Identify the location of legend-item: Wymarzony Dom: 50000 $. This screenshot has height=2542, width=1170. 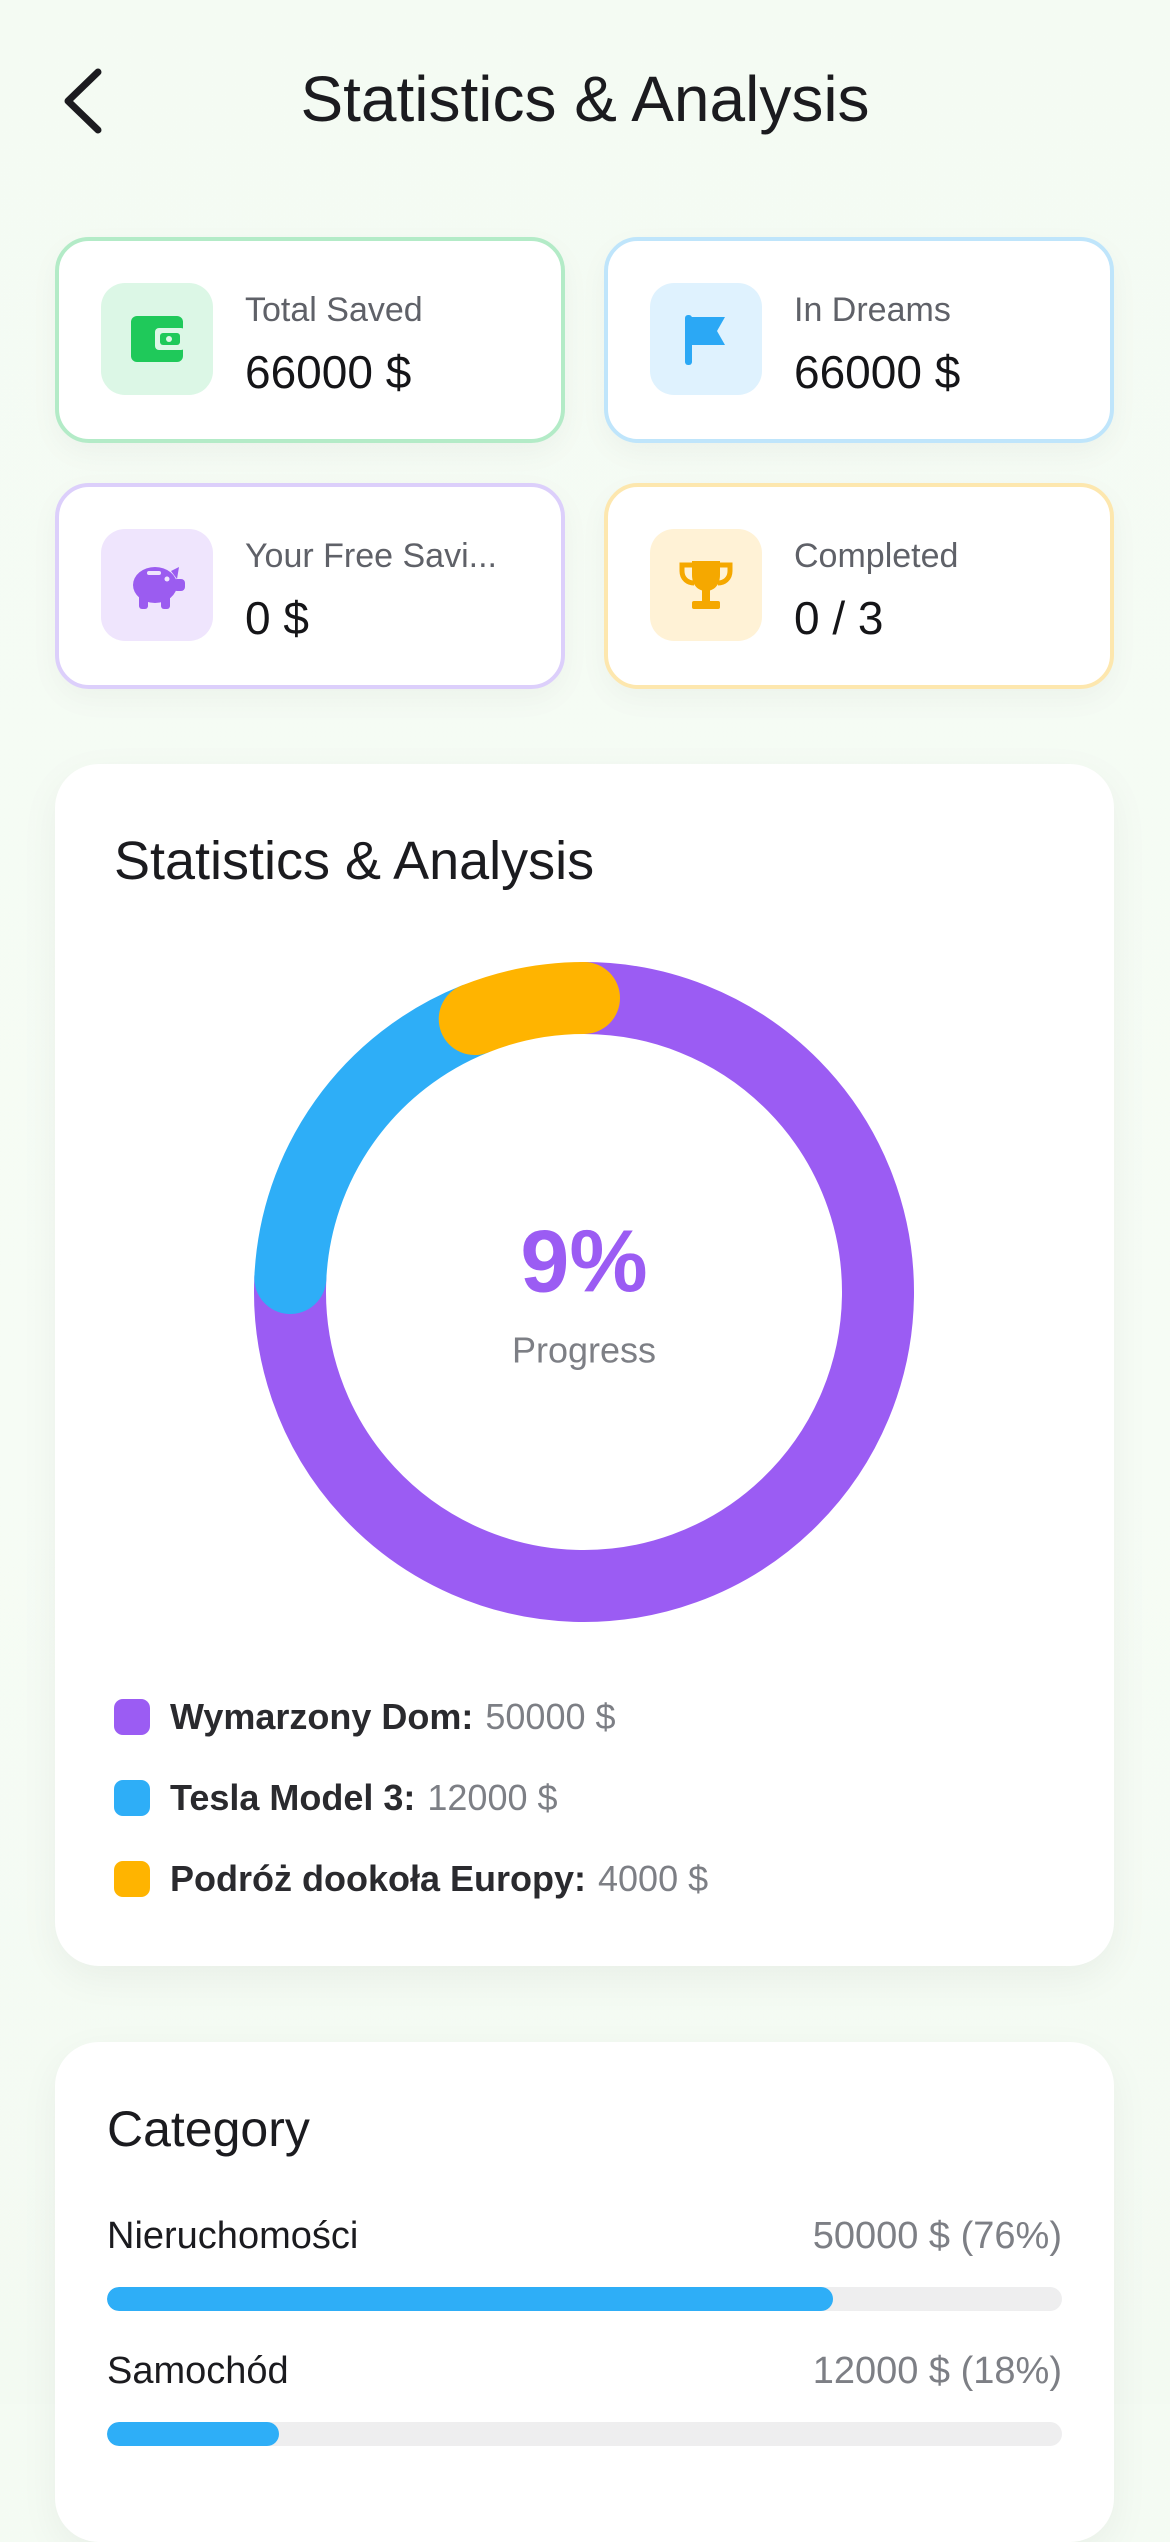
(365, 1717).